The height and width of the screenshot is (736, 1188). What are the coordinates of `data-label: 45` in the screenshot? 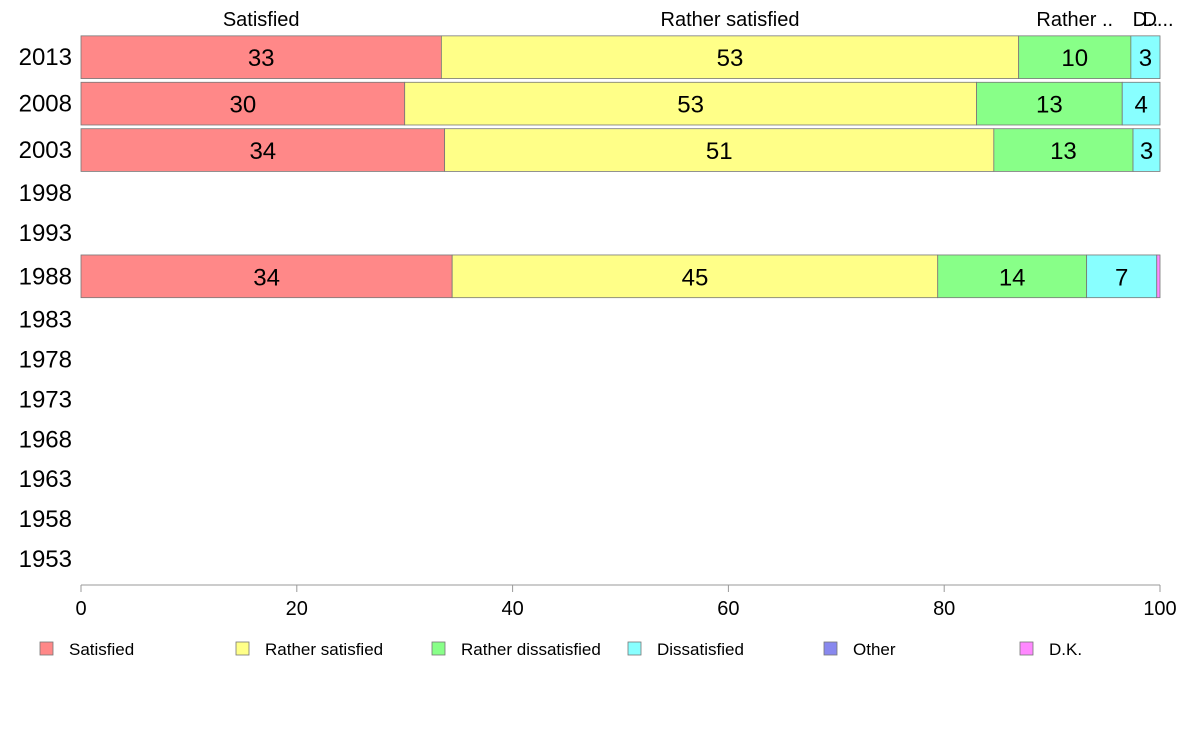 It's located at (695, 277).